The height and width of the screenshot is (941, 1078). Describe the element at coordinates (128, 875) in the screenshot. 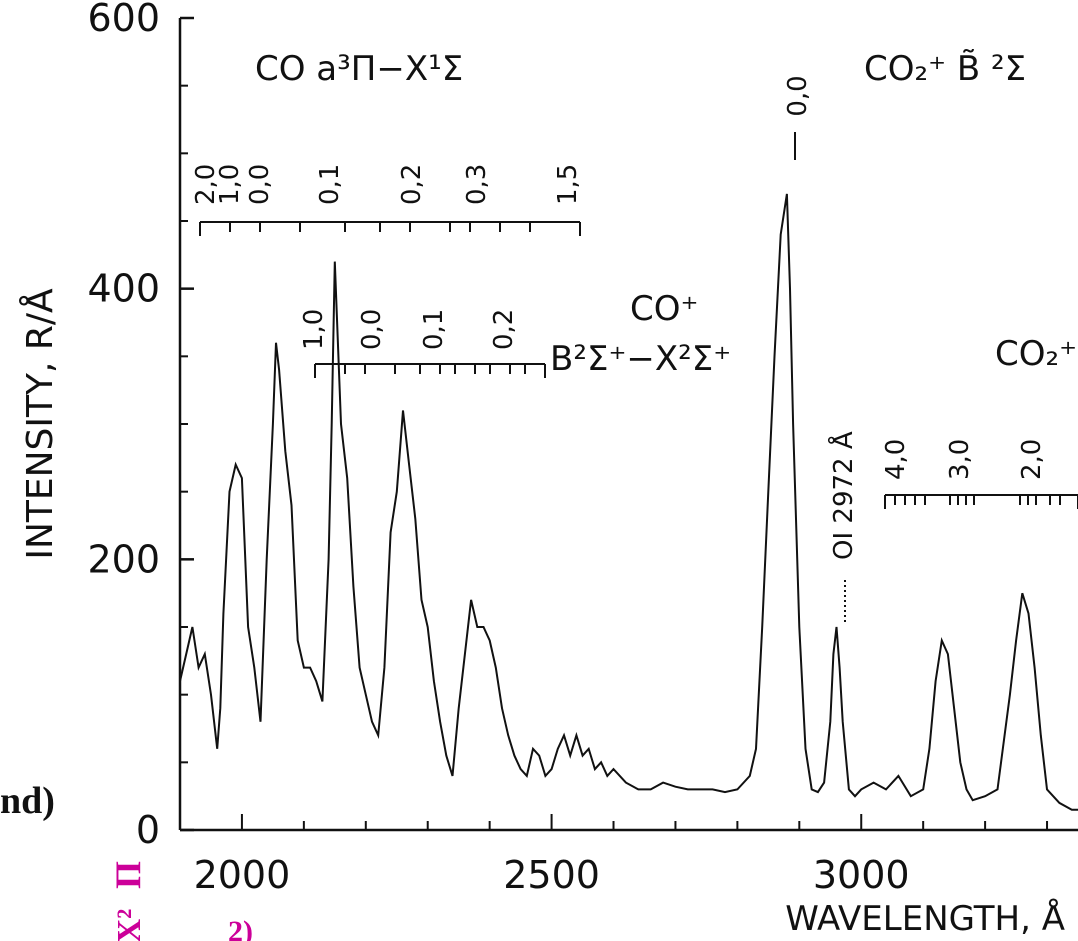

I see `bottom-magenta-pi: Π` at that location.